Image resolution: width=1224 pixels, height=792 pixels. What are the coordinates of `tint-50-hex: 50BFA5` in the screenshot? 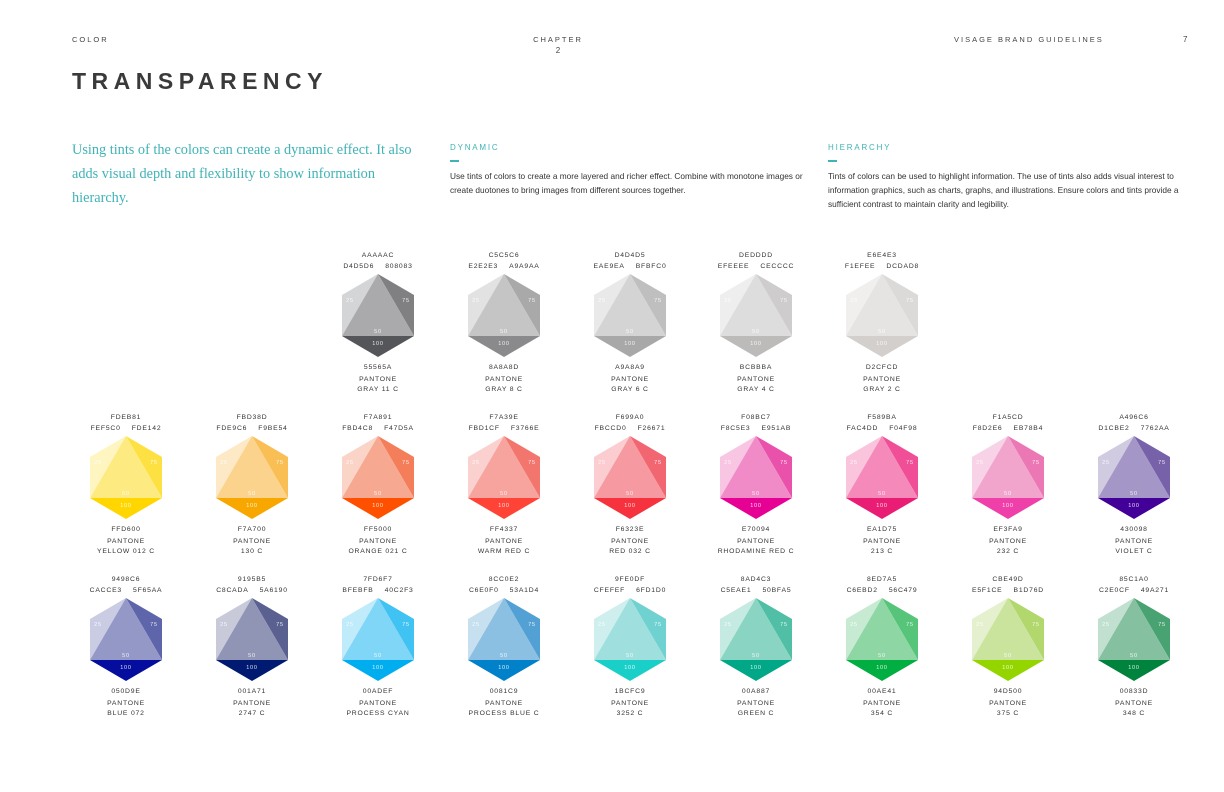 It's located at (777, 590).